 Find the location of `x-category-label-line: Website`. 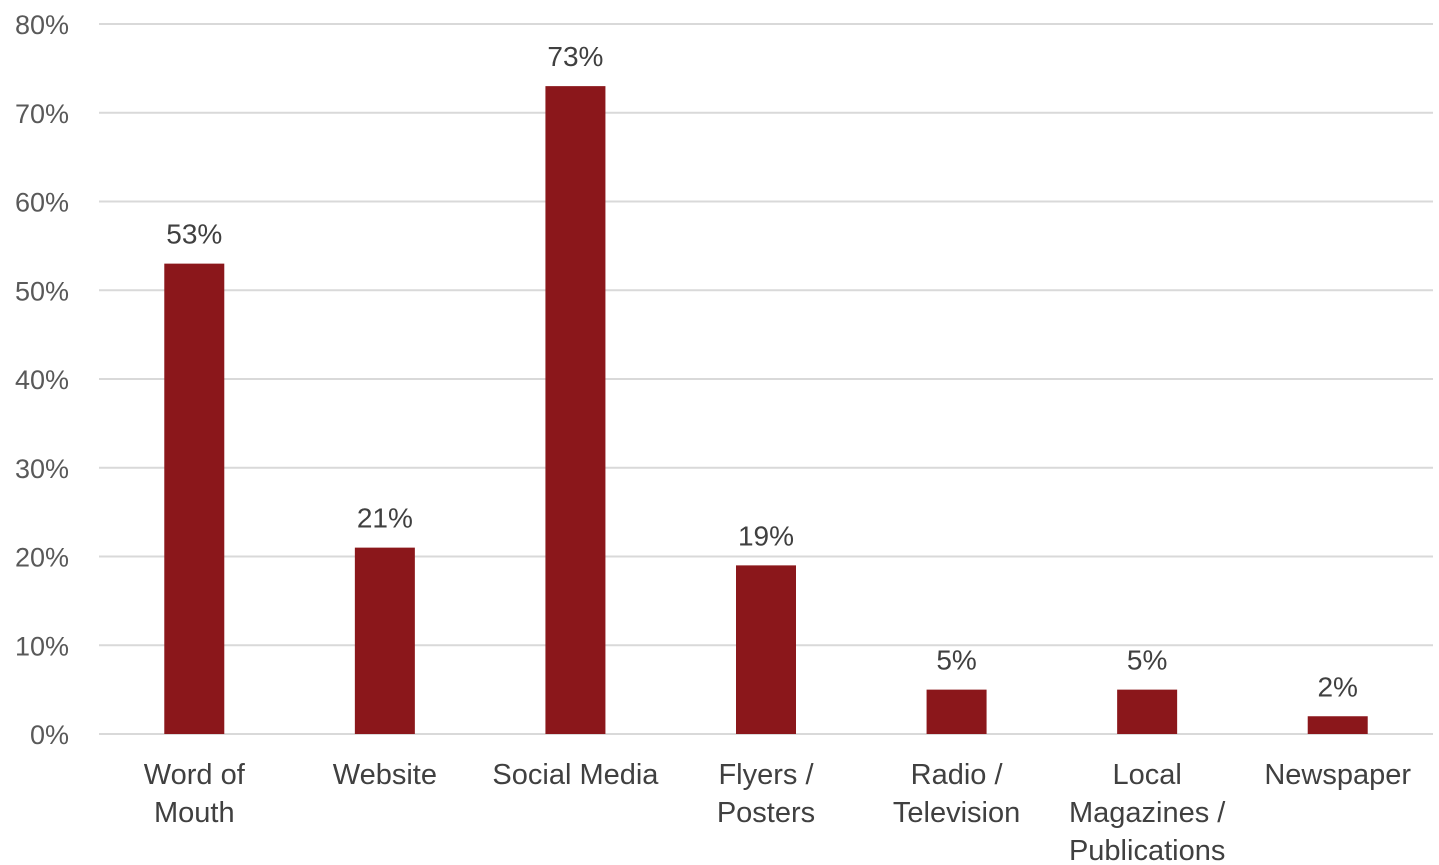

x-category-label-line: Website is located at coordinates (385, 775).